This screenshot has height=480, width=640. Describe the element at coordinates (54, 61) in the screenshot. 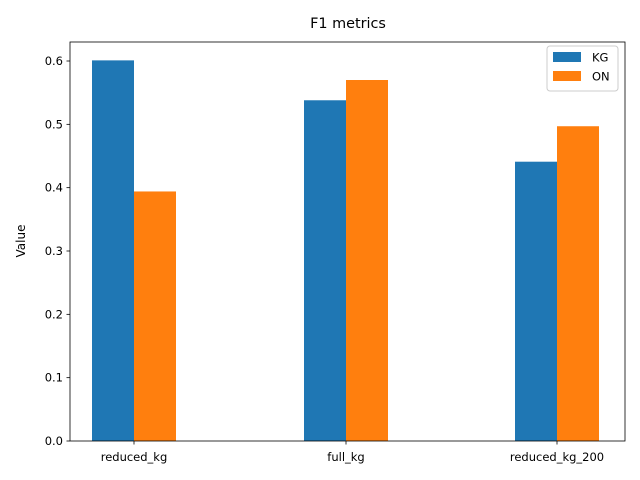

I see `y-tick-label: 0.6` at that location.